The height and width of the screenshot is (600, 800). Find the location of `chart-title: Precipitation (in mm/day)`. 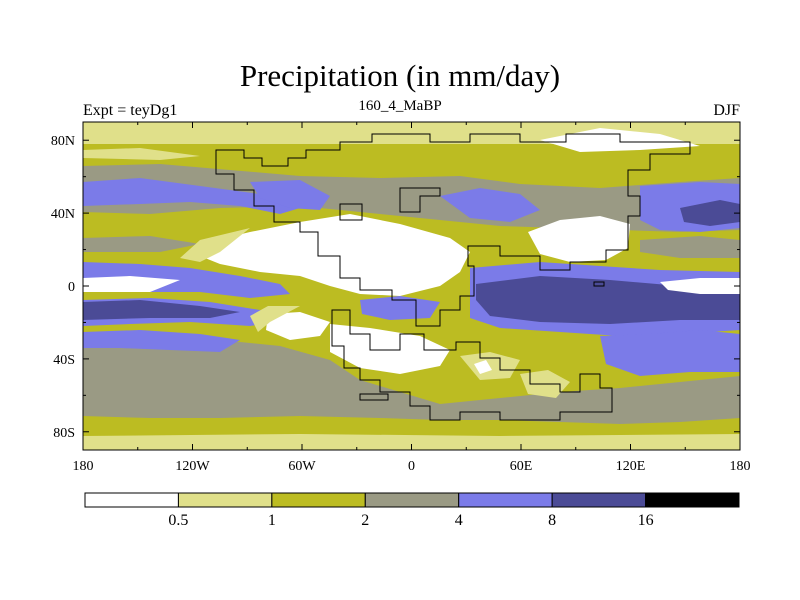

chart-title: Precipitation (in mm/day) is located at coordinates (400, 75).